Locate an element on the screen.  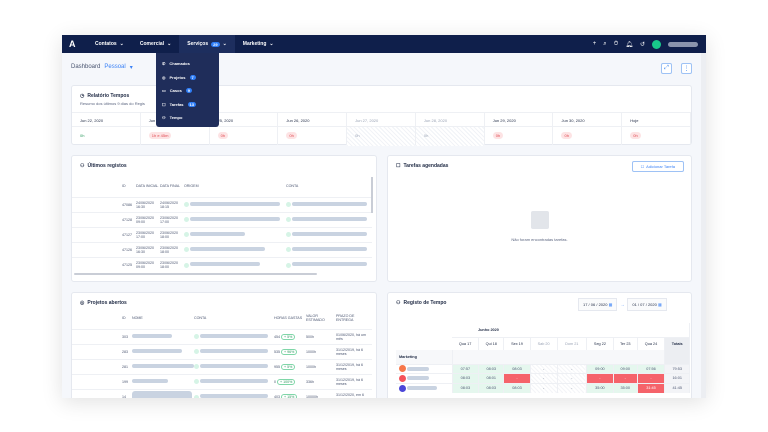
vertical-scrollbar is located at coordinates (372, 195).